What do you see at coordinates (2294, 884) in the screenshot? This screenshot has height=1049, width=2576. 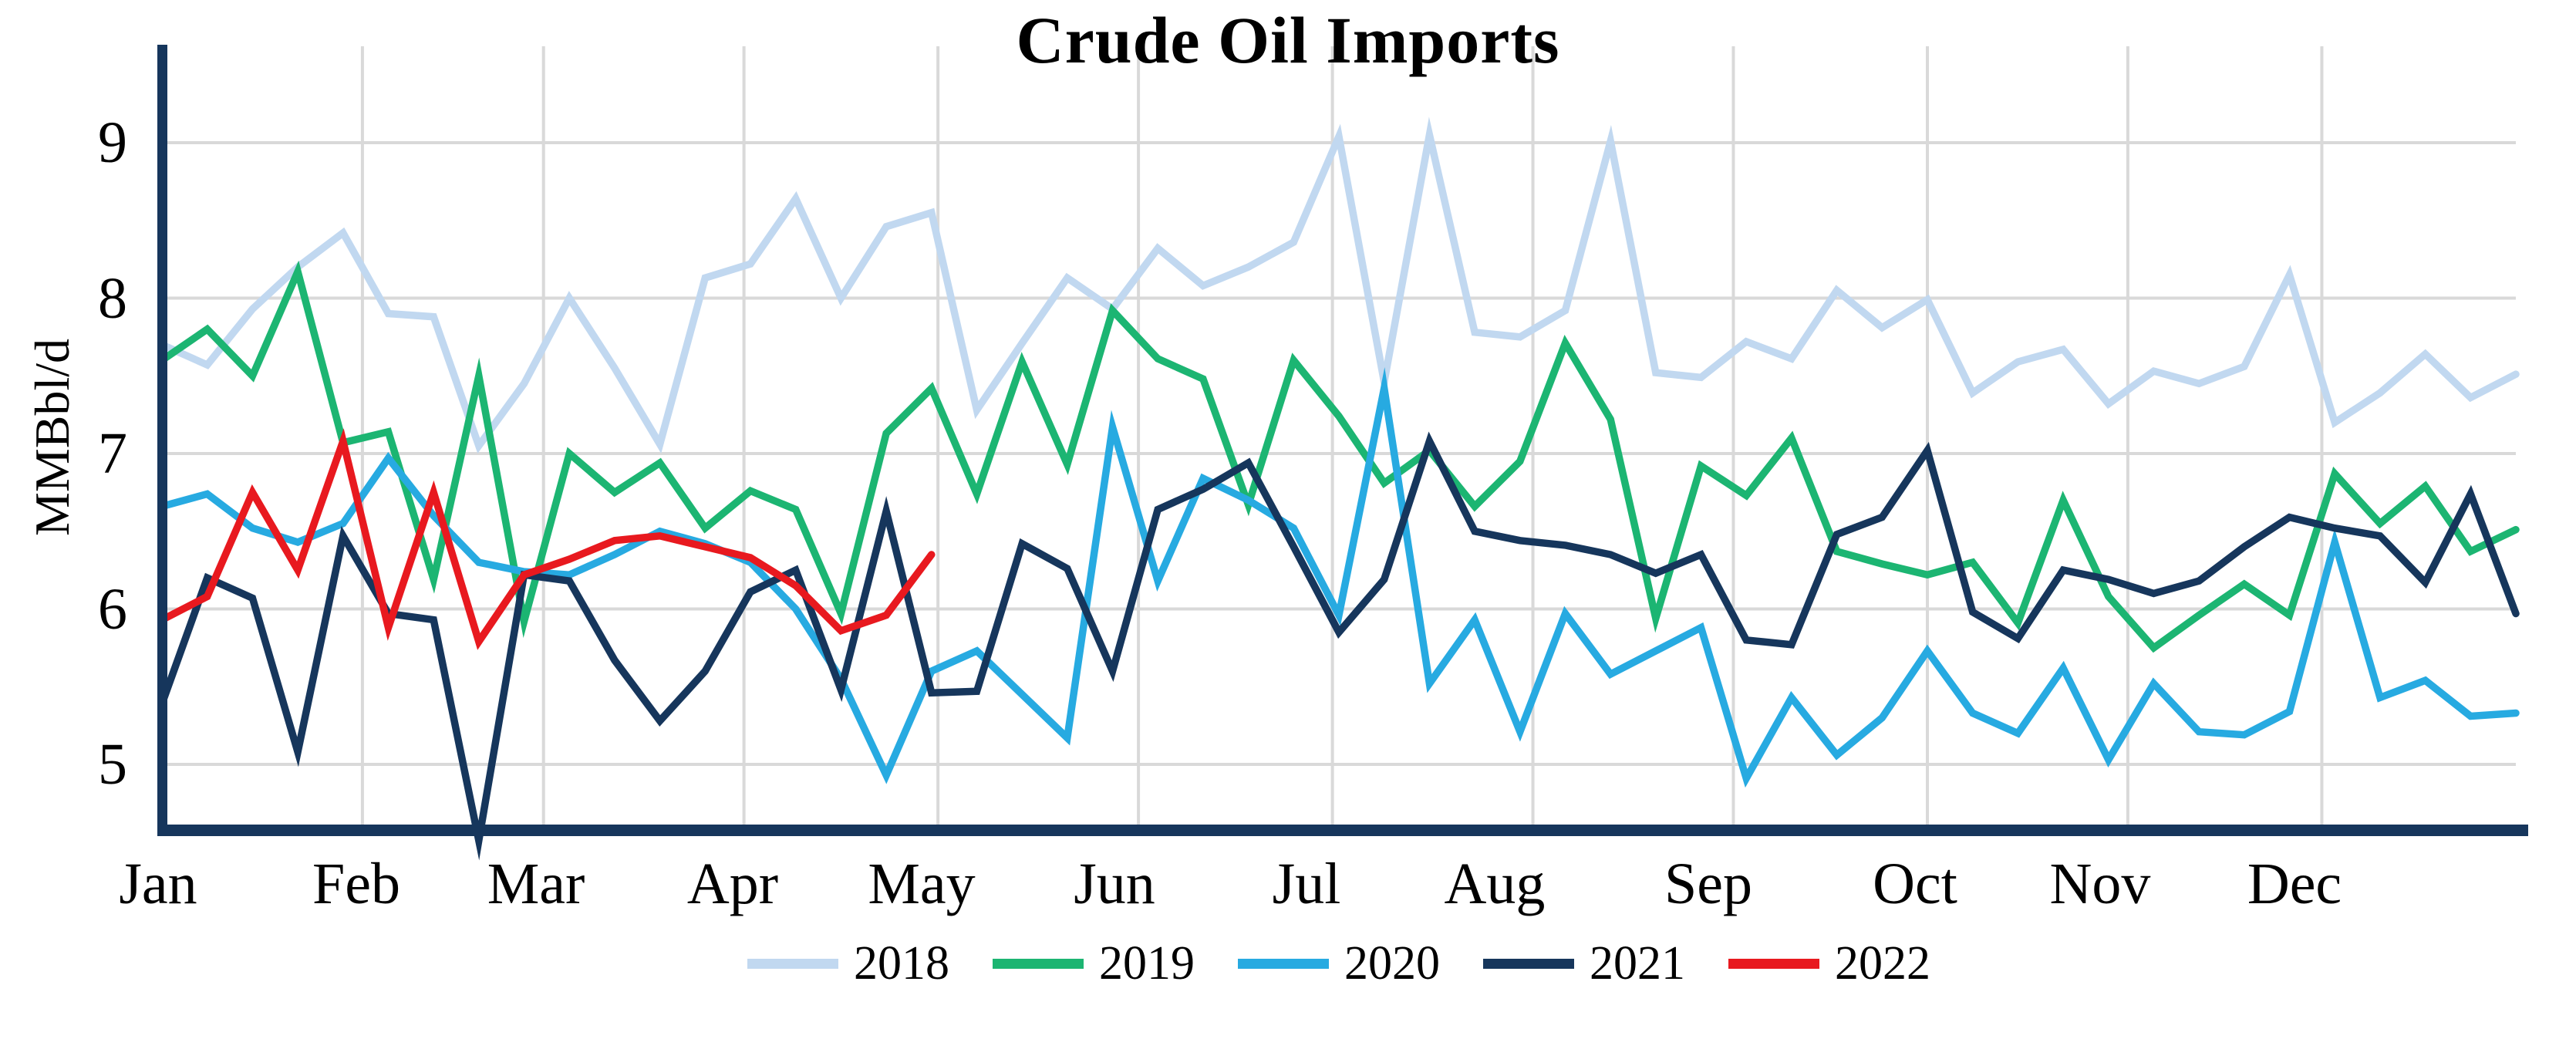 I see `x-tick-label-Dec: Dec` at bounding box center [2294, 884].